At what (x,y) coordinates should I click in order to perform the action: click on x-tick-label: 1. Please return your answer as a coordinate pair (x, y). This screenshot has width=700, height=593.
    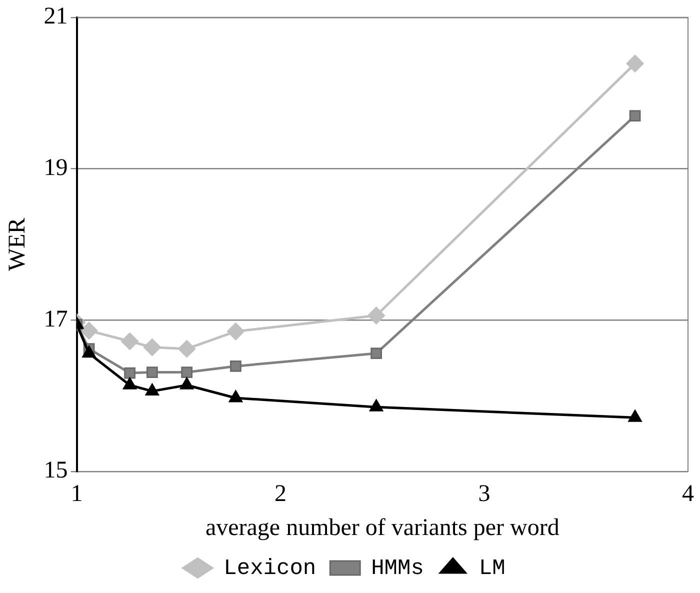
    Looking at the image, I should click on (76, 494).